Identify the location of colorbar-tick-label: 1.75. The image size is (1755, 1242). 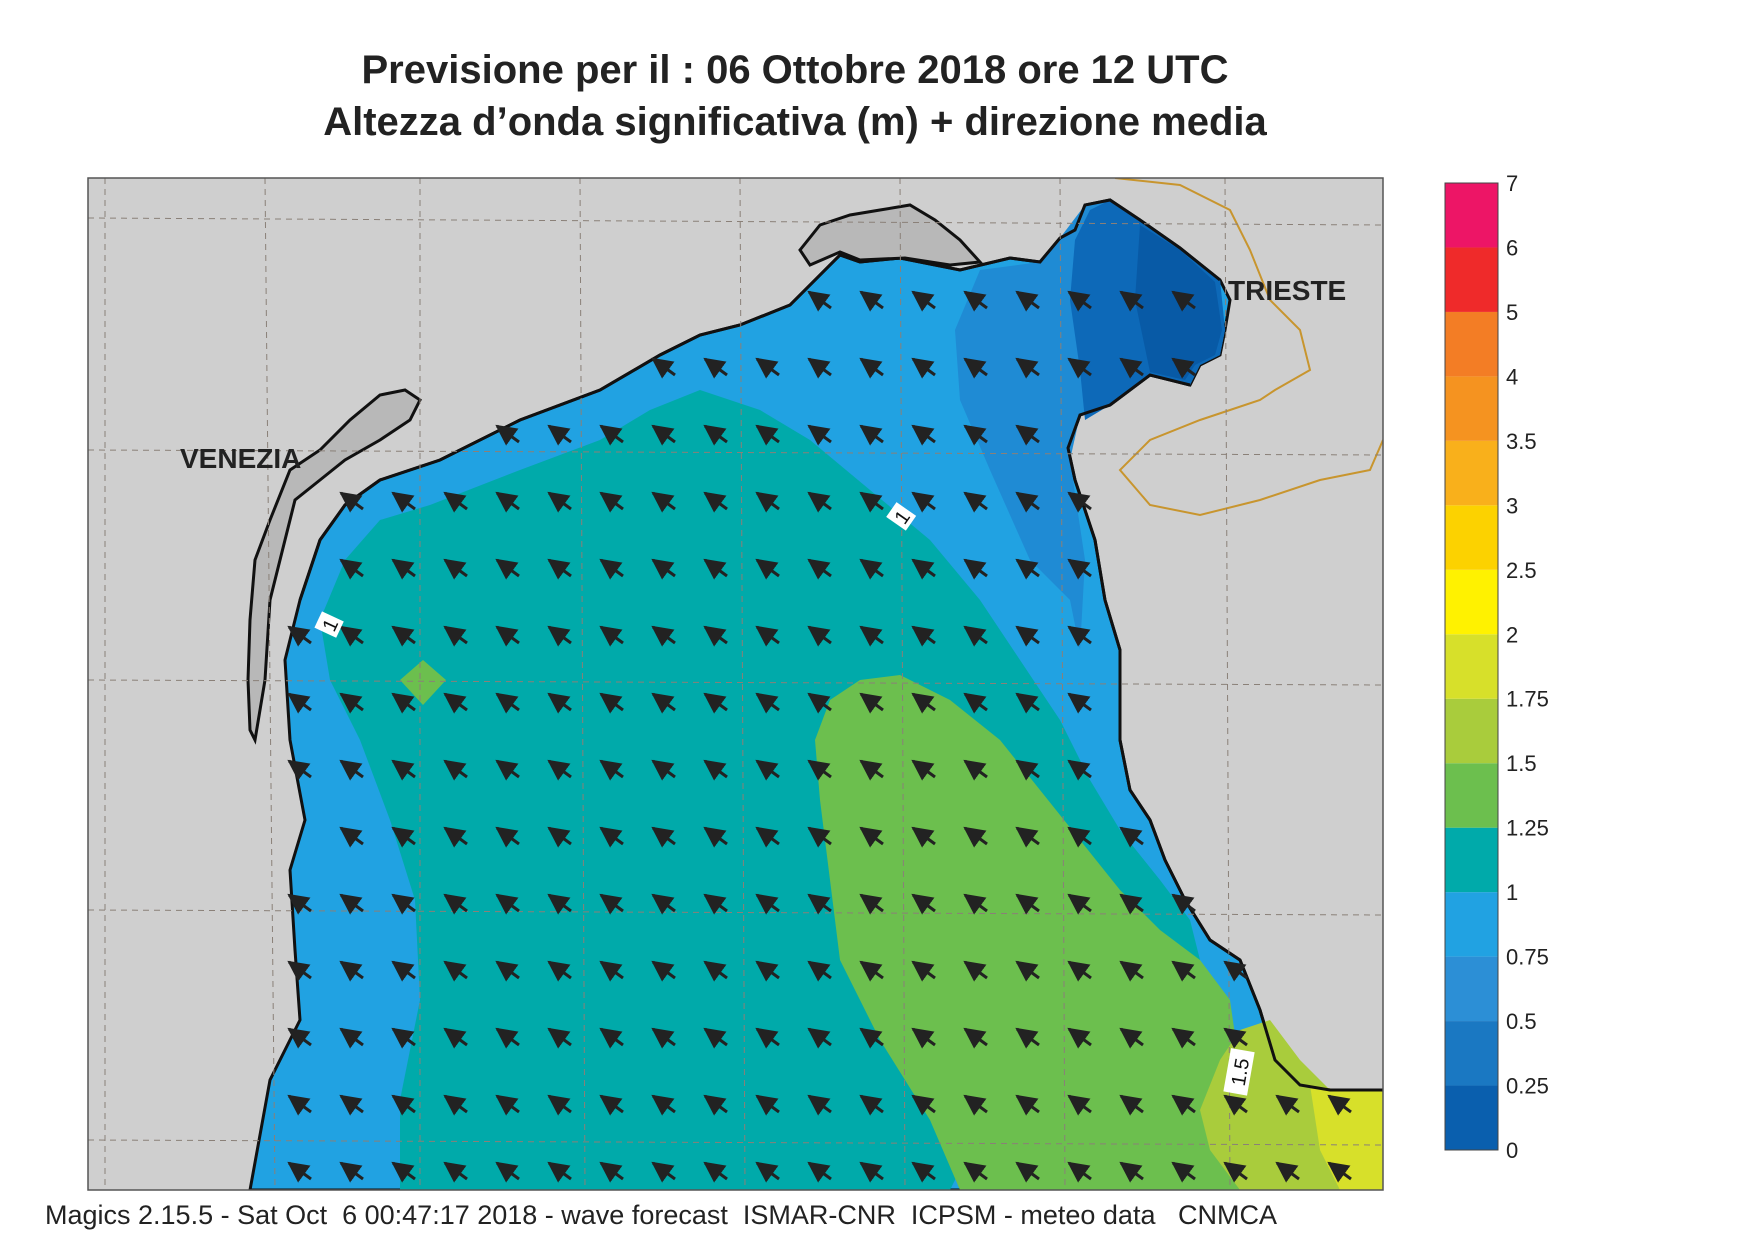
(1527, 699).